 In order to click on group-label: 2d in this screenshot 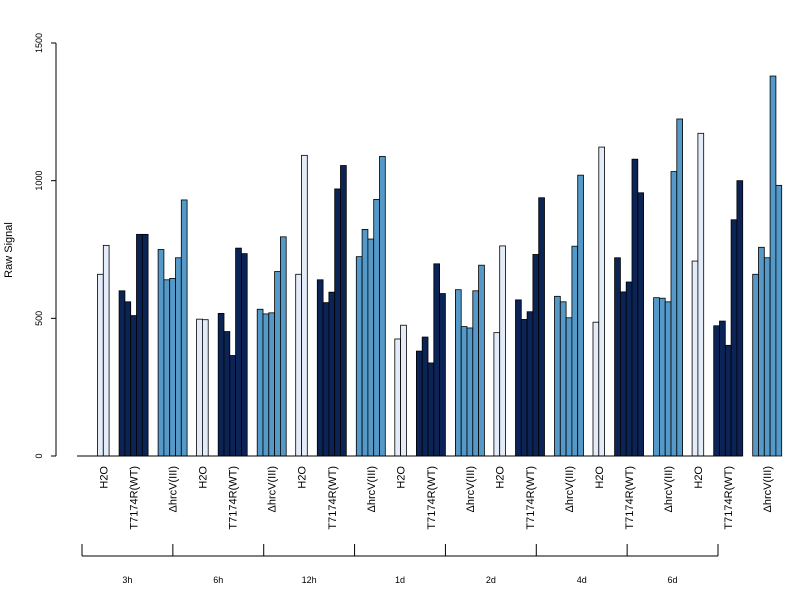, I will do `click(491, 580)`.